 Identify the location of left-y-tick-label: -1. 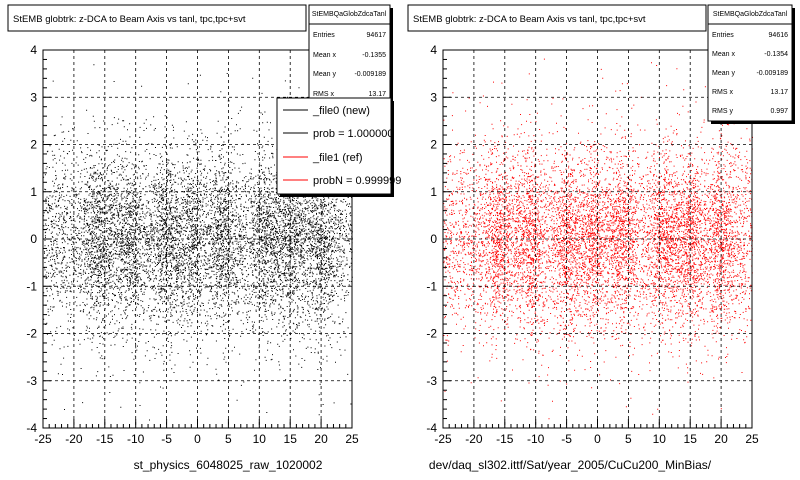
(31, 286).